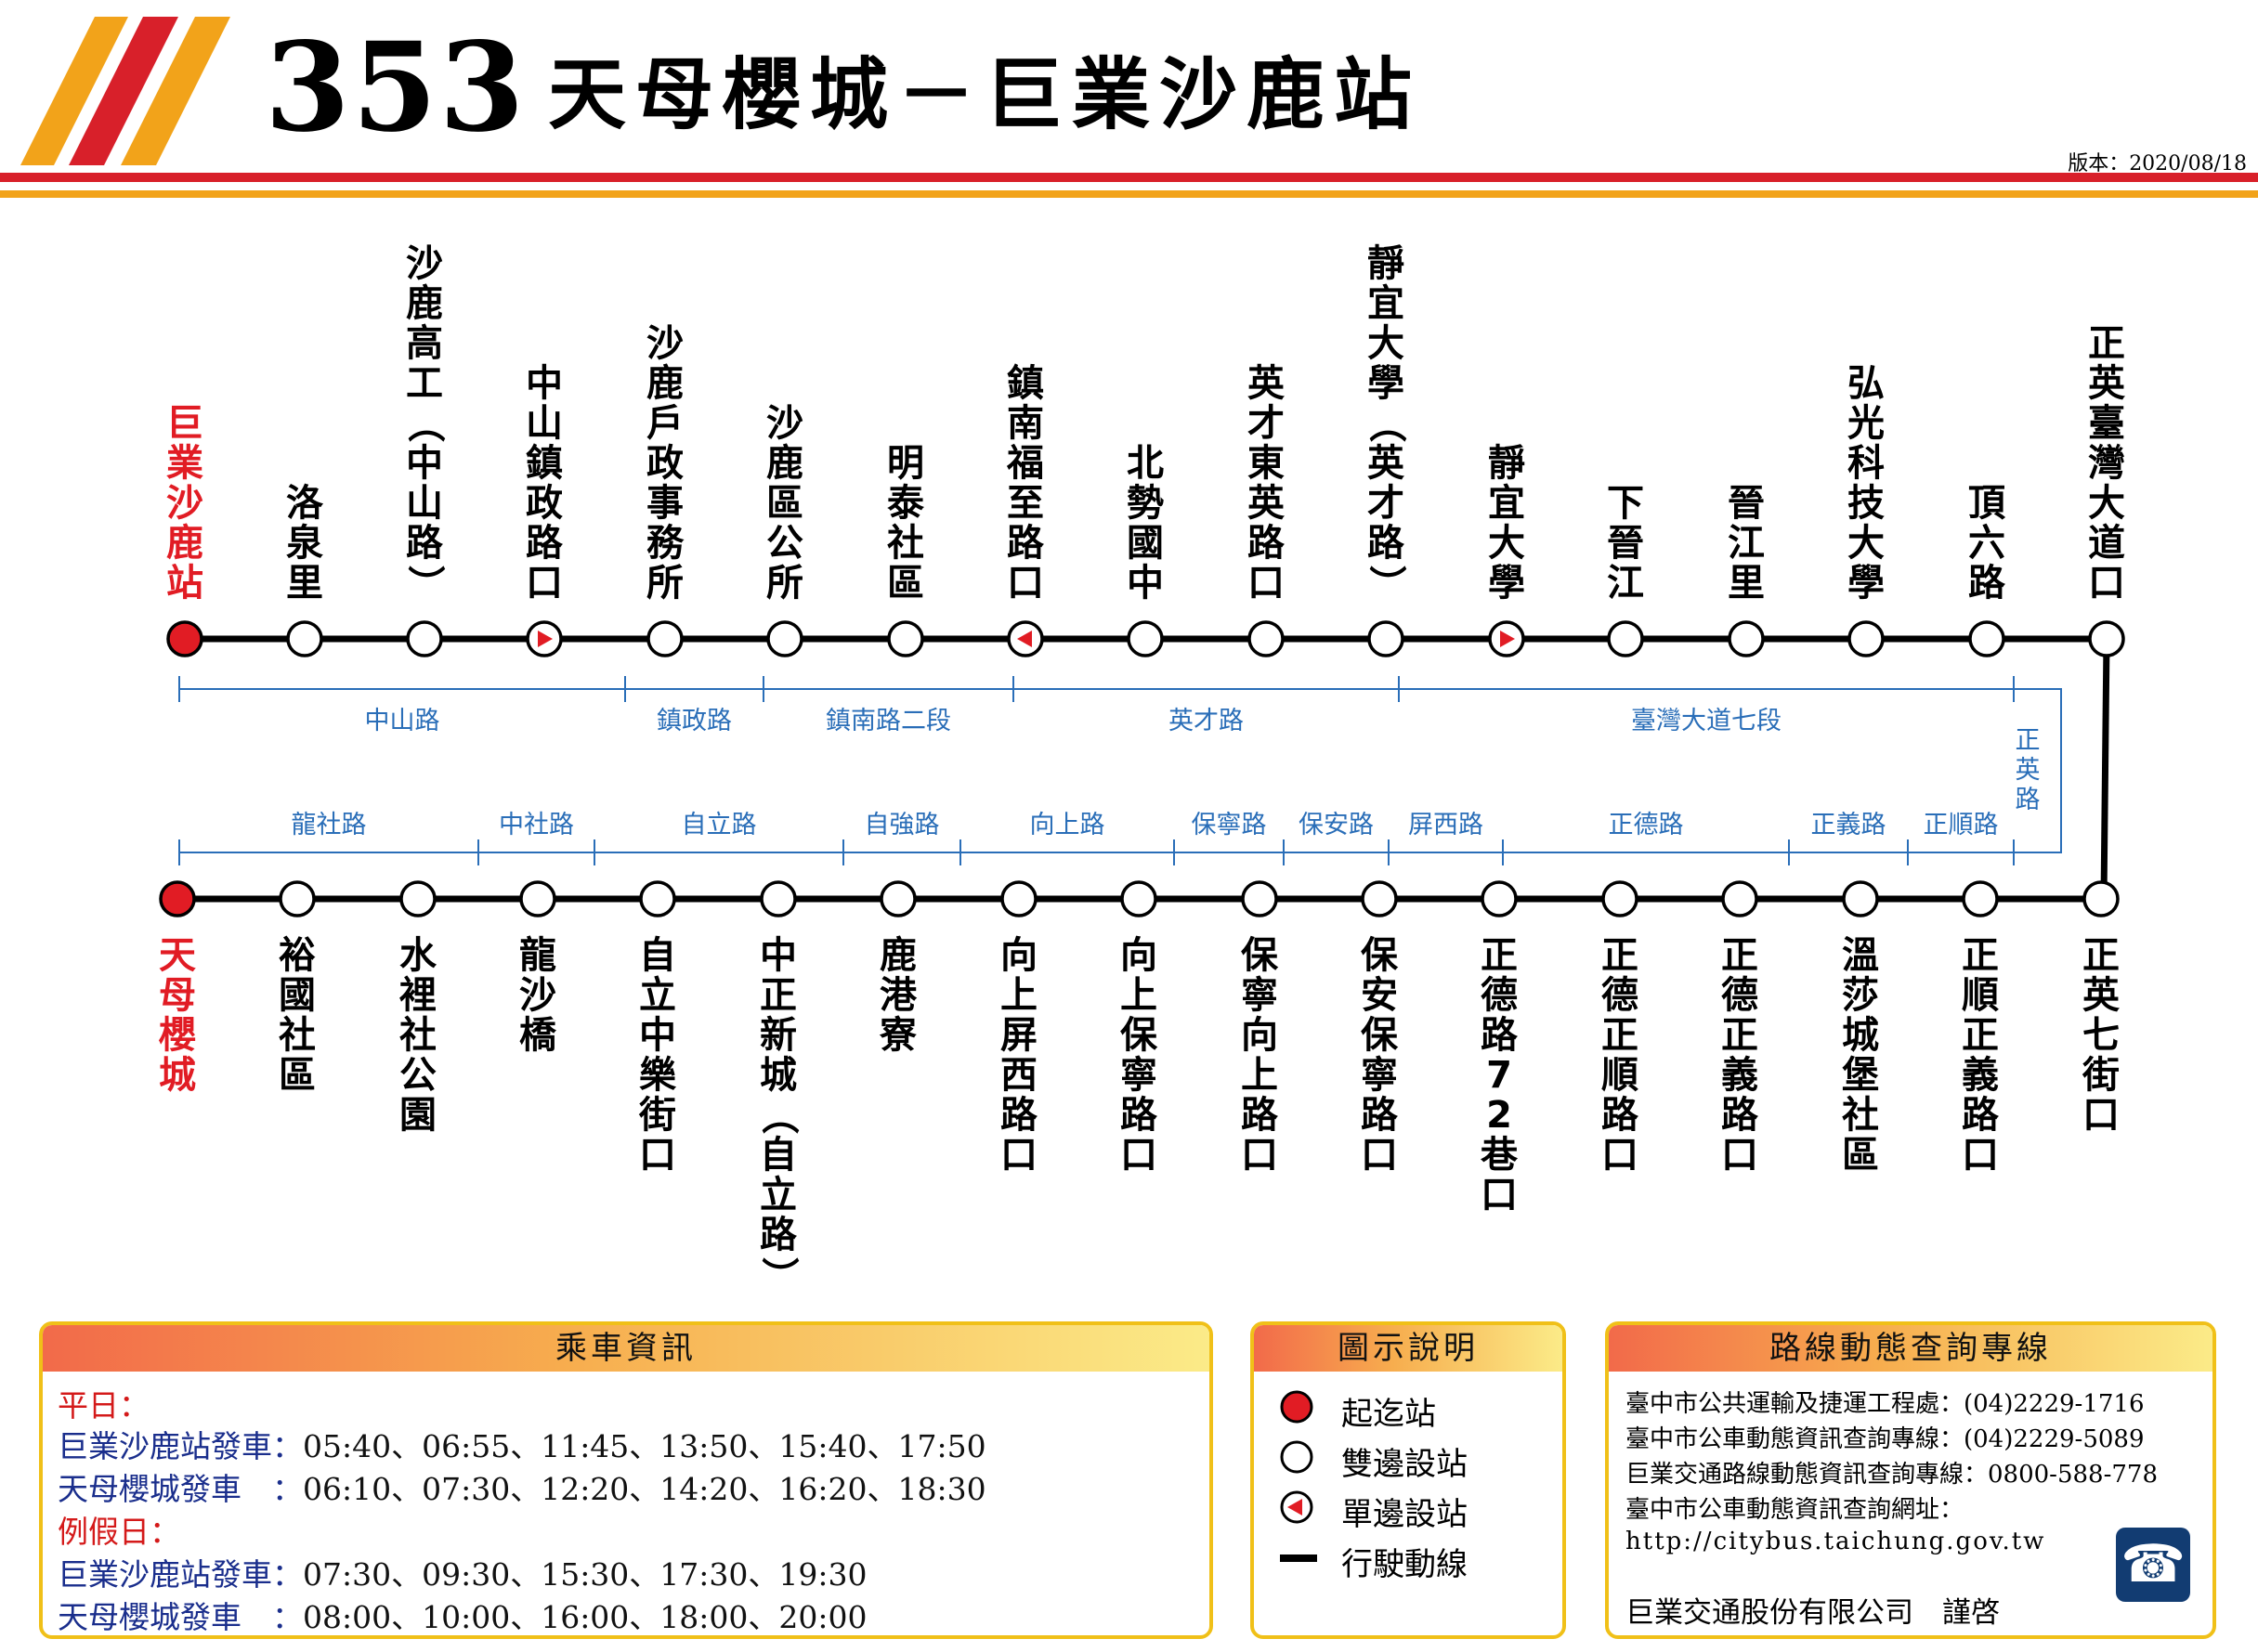 Image resolution: width=2258 pixels, height=1652 pixels. I want to click on stop-label: 弘光科技大學, so click(1866, 484).